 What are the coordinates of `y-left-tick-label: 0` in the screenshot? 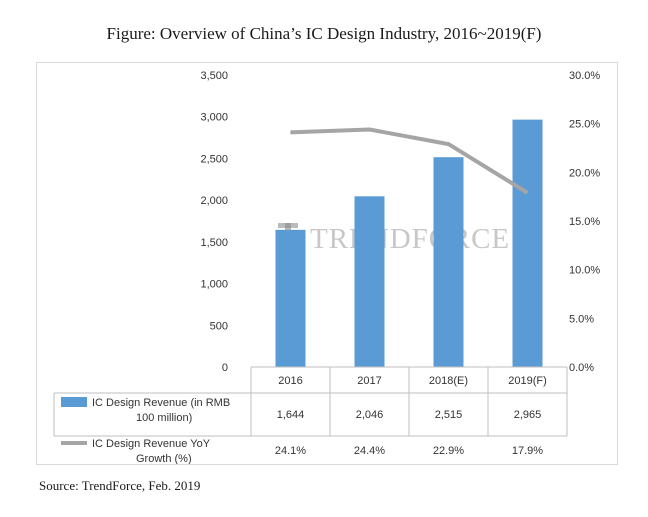 It's located at (225, 368).